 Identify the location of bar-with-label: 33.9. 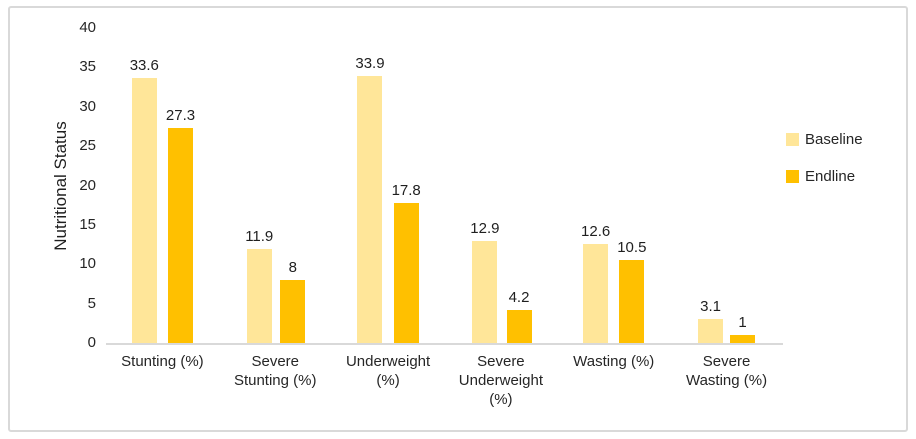
(370, 185).